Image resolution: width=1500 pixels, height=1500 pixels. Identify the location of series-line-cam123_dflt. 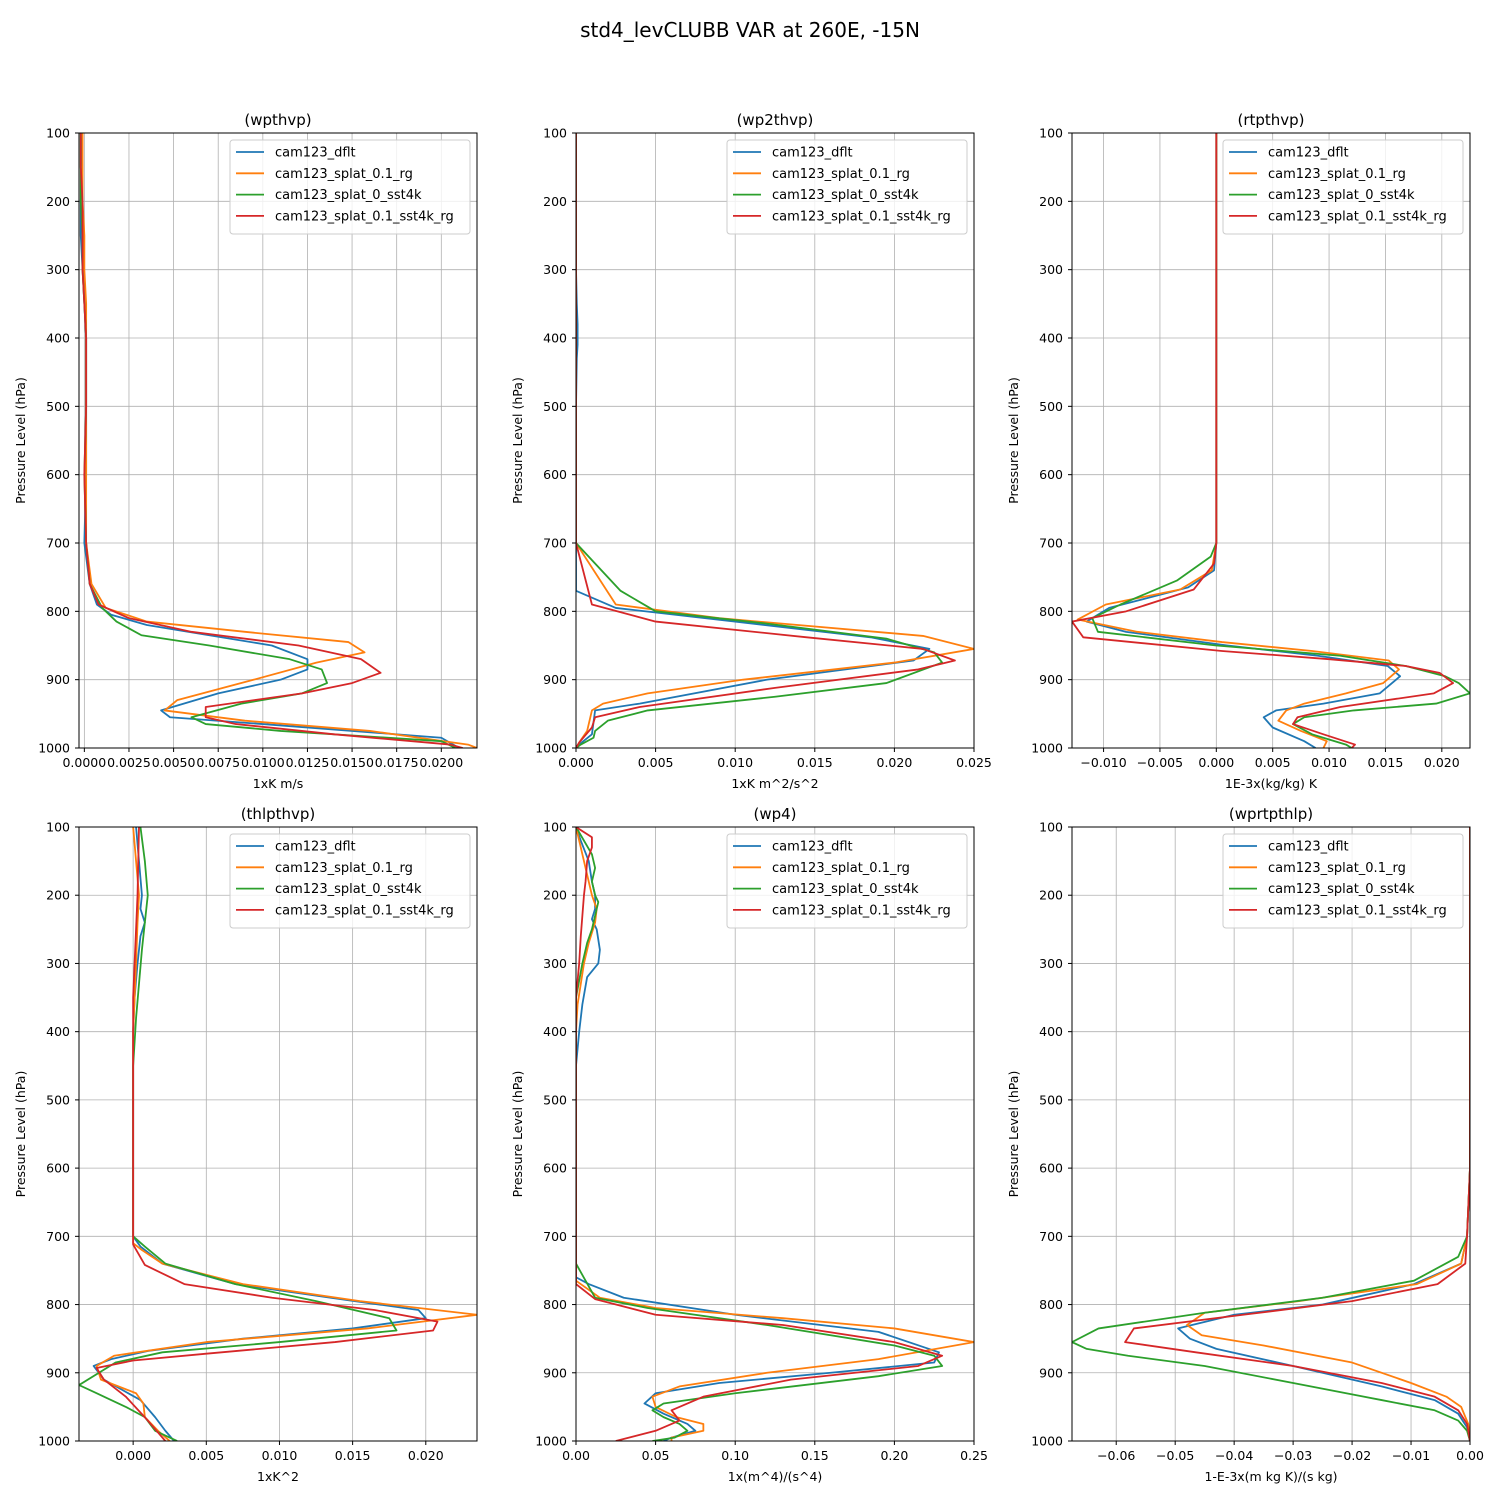
(758, 1134).